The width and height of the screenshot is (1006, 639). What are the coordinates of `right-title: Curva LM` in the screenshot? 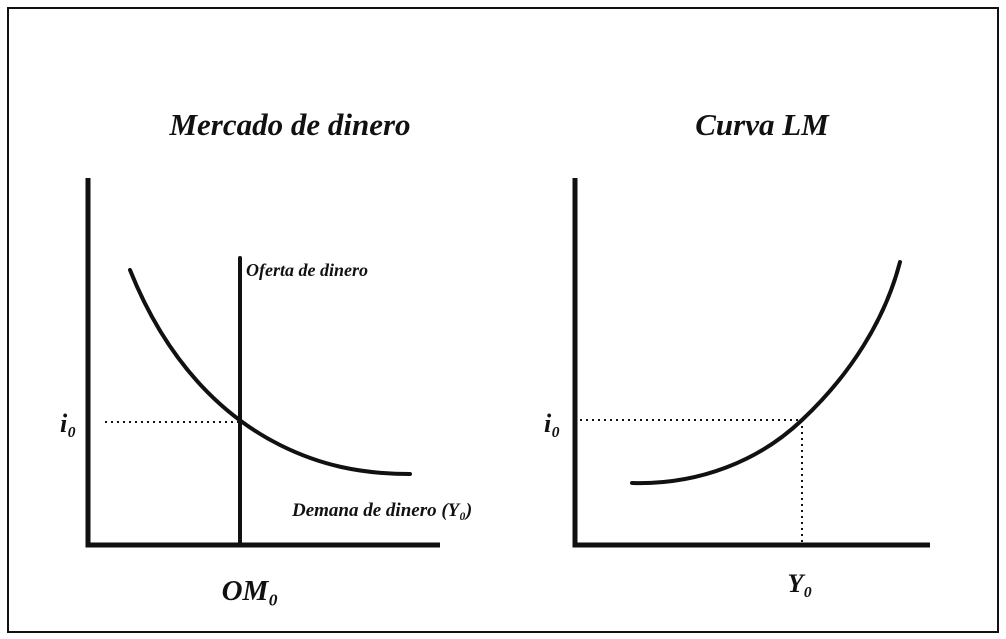 It's located at (762, 124).